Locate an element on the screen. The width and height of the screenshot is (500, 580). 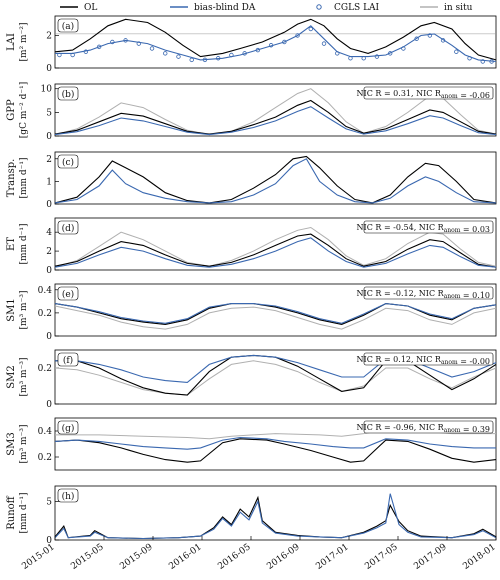
panel-label-text: (g) is located at coordinates (68, 428).